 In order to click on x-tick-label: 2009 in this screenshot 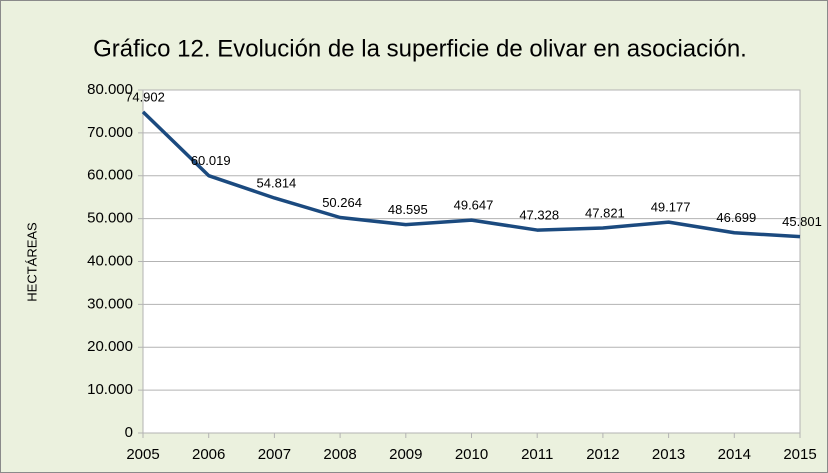, I will do `click(405, 454)`.